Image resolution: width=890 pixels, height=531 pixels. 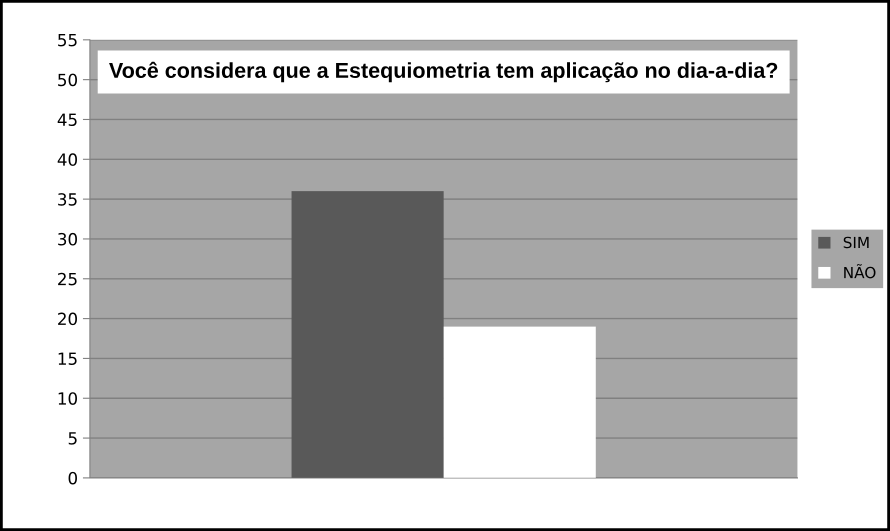 What do you see at coordinates (443, 72) in the screenshot?
I see `text: Você considera que a Estequiometria tem aplicação no dia-a-dia?` at bounding box center [443, 72].